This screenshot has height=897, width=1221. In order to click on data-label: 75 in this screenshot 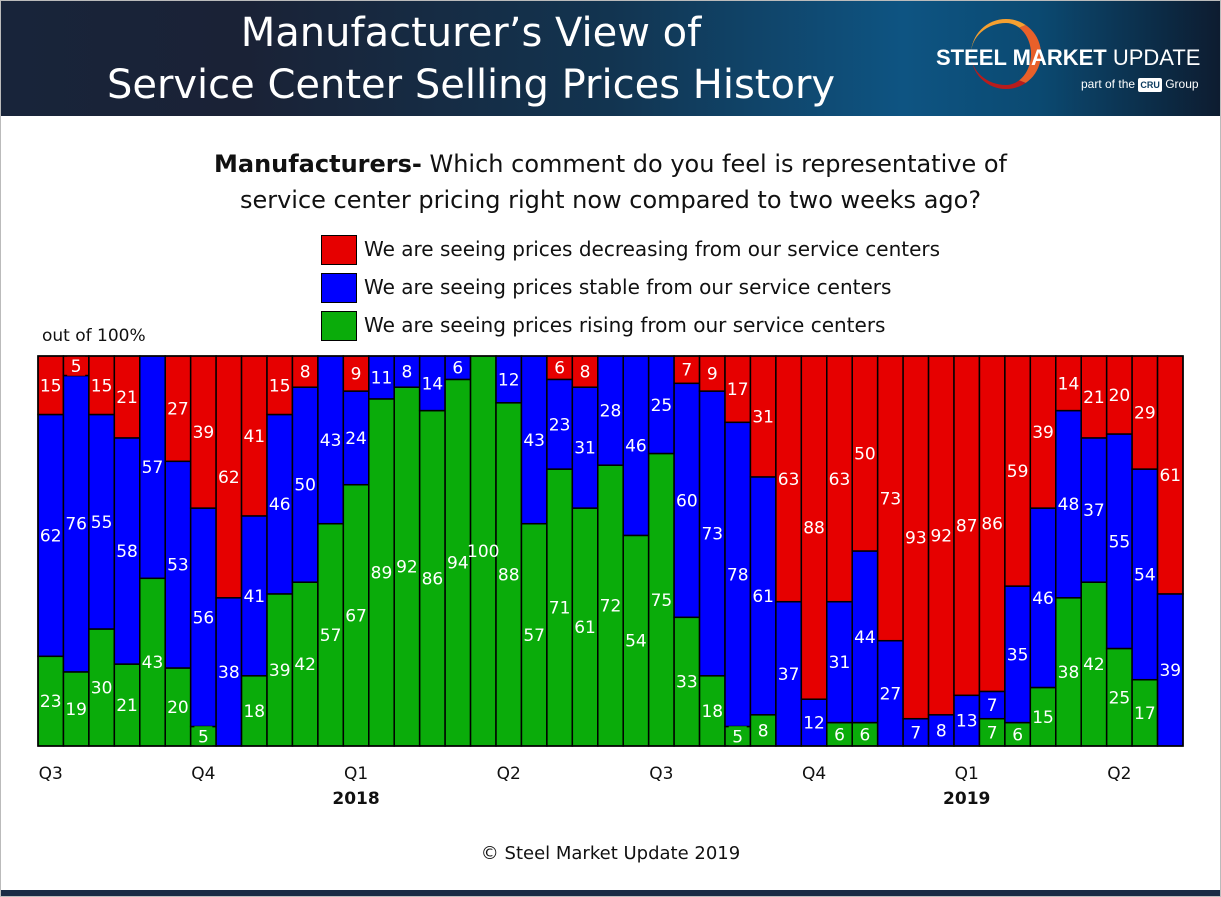, I will do `click(662, 601)`.